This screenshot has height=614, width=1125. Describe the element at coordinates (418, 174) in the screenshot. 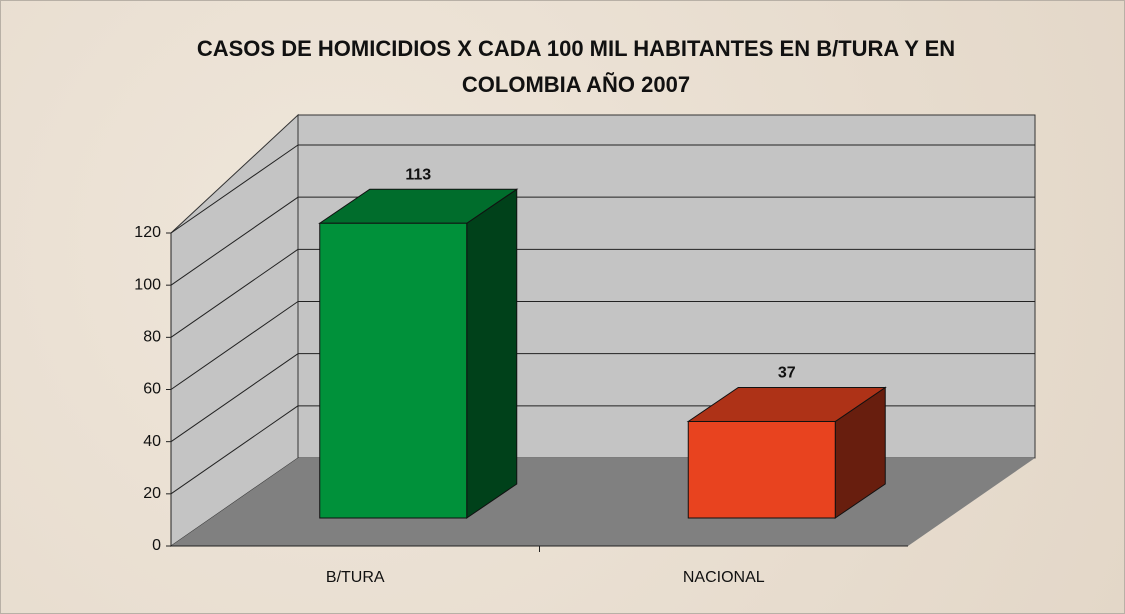

I see `data-label: 113` at that location.